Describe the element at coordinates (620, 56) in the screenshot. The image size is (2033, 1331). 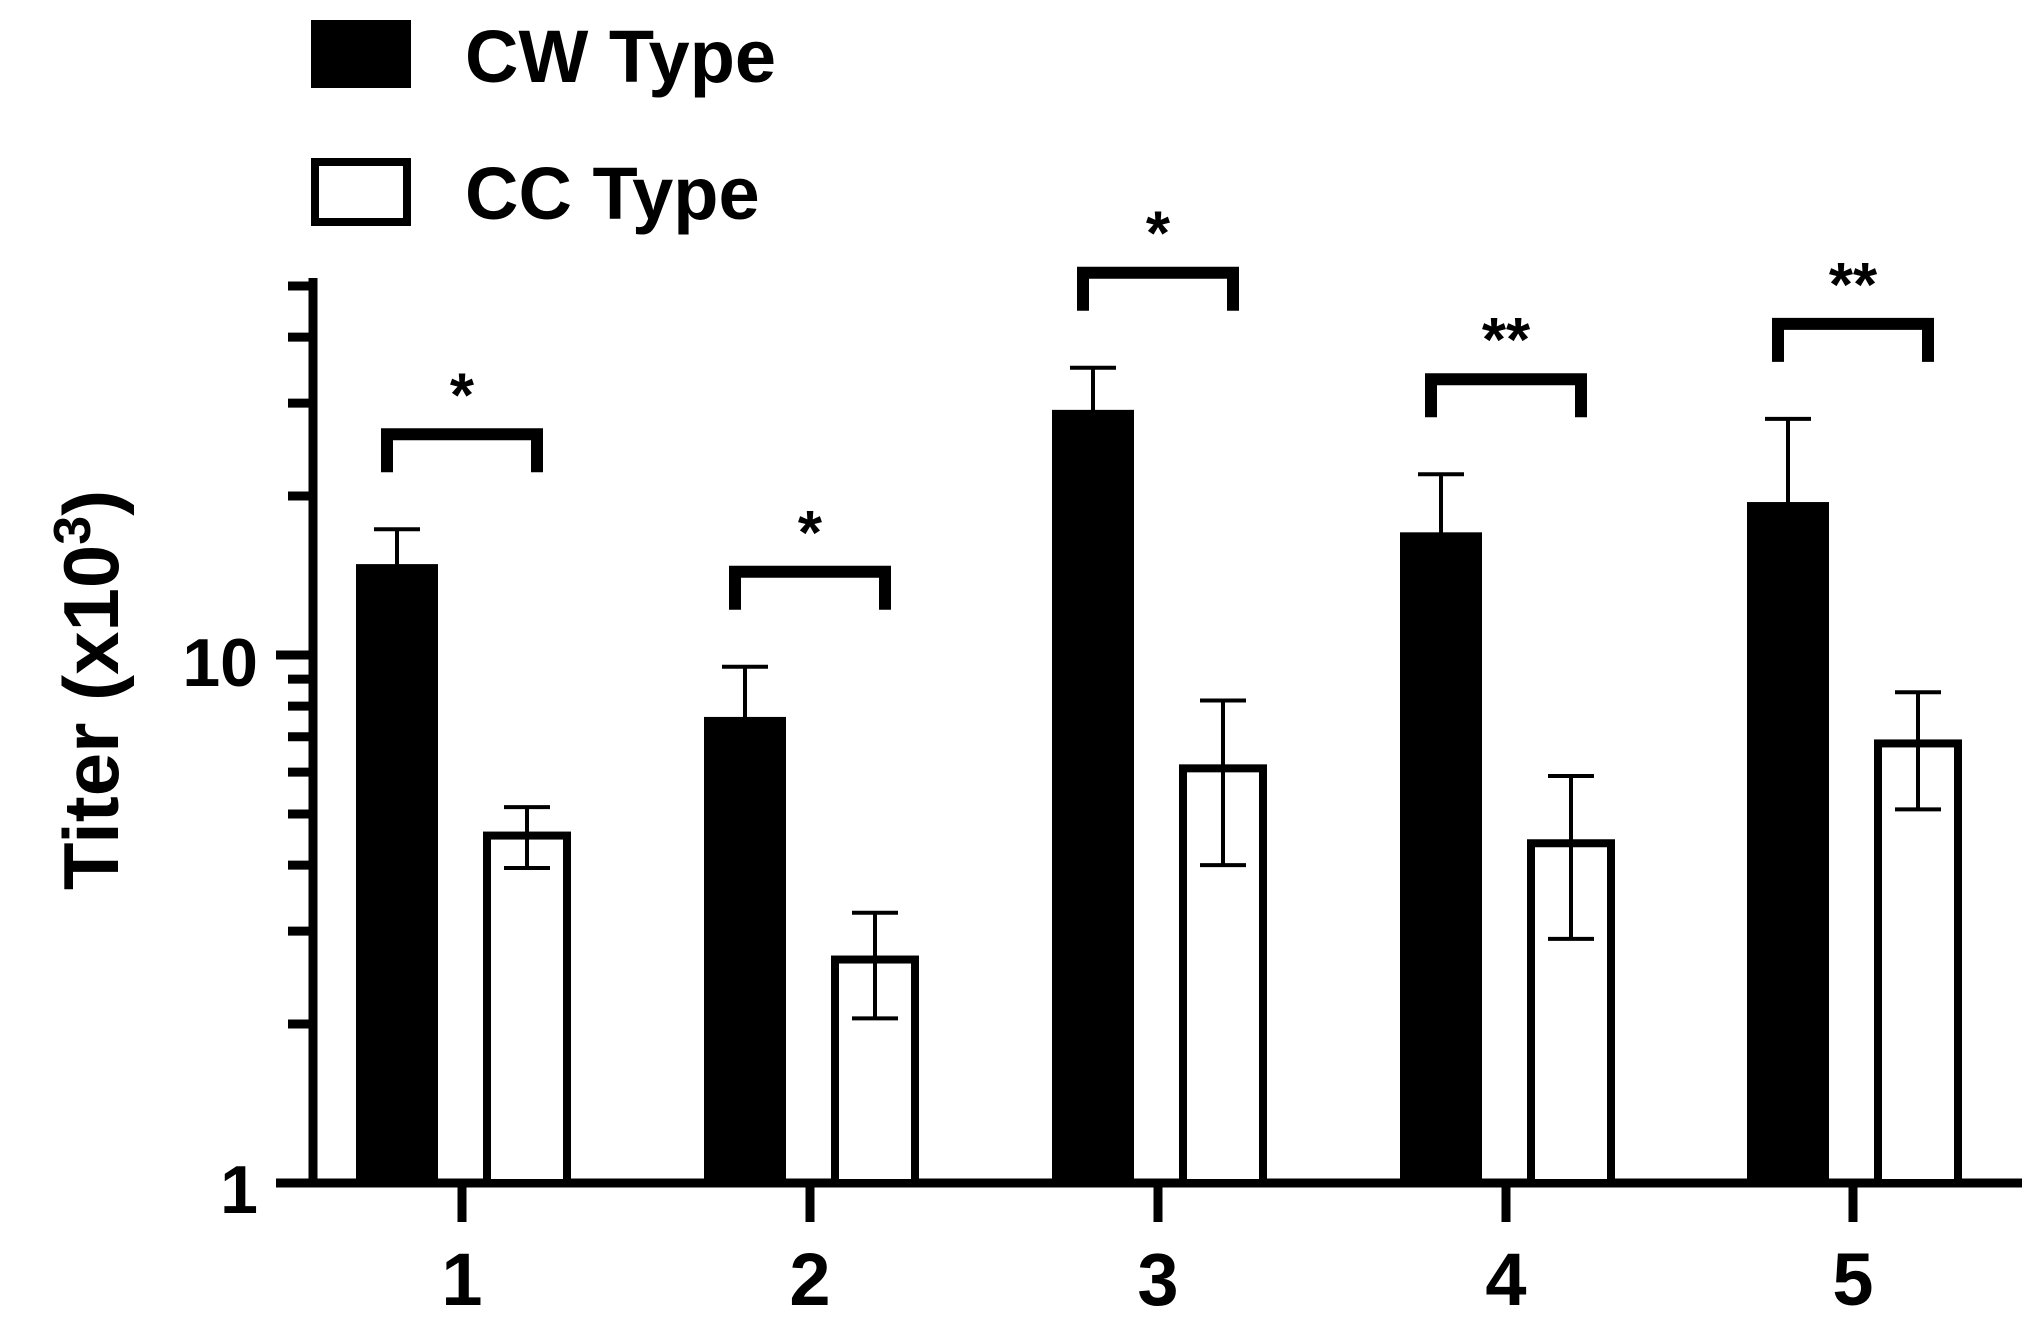
I see `legend-label-cw: CW Type` at that location.